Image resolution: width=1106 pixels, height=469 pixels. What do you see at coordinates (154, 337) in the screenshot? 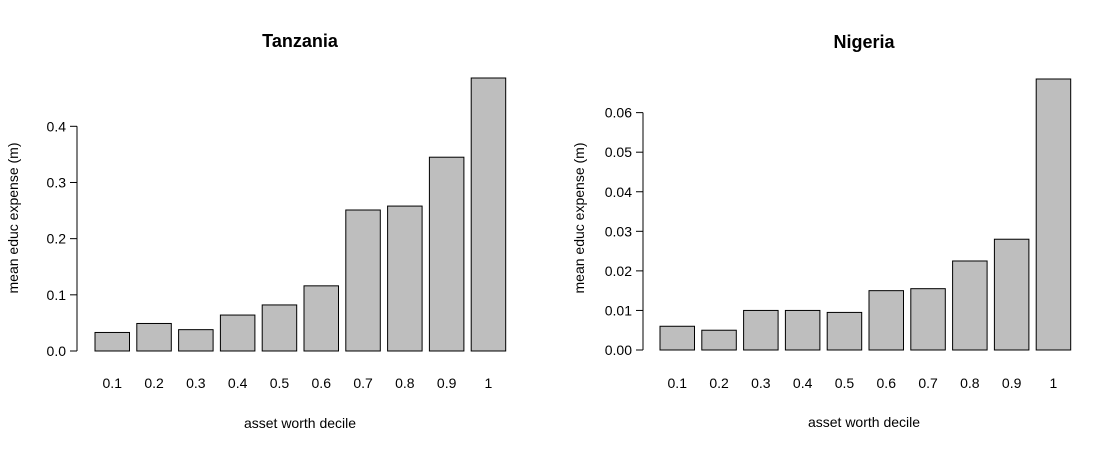
I see `bar-tanzania-0.2` at bounding box center [154, 337].